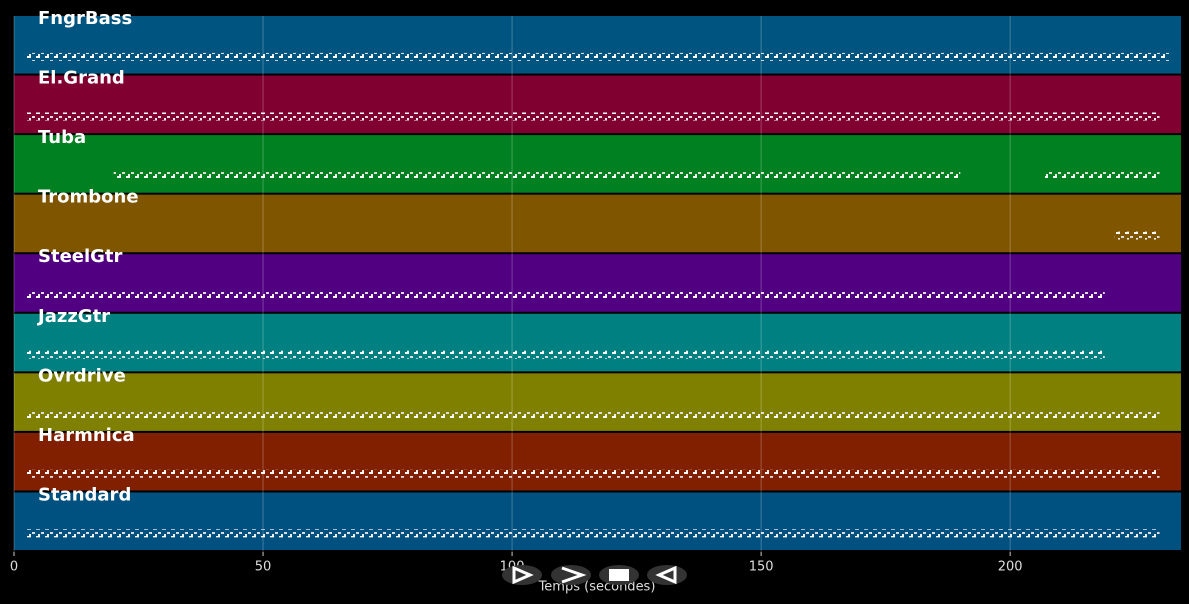 The height and width of the screenshot is (604, 1189). What do you see at coordinates (88, 197) in the screenshot?
I see `track-name: Trombone` at bounding box center [88, 197].